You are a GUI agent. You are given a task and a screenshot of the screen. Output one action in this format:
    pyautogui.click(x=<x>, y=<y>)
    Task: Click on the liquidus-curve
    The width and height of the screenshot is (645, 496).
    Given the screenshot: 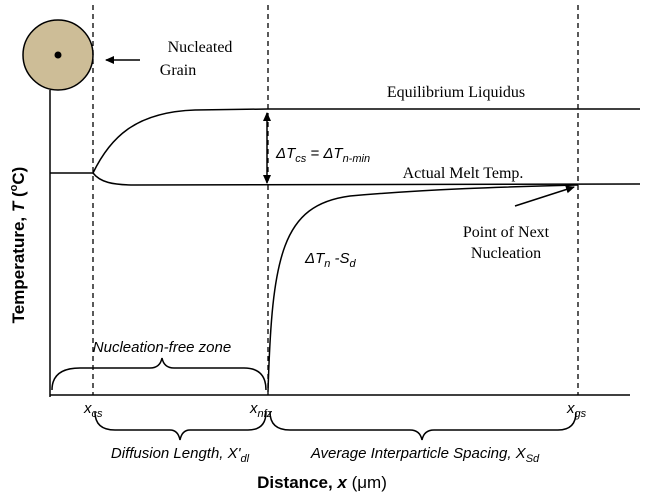 What is the action you would take?
    pyautogui.click(x=366, y=141)
    